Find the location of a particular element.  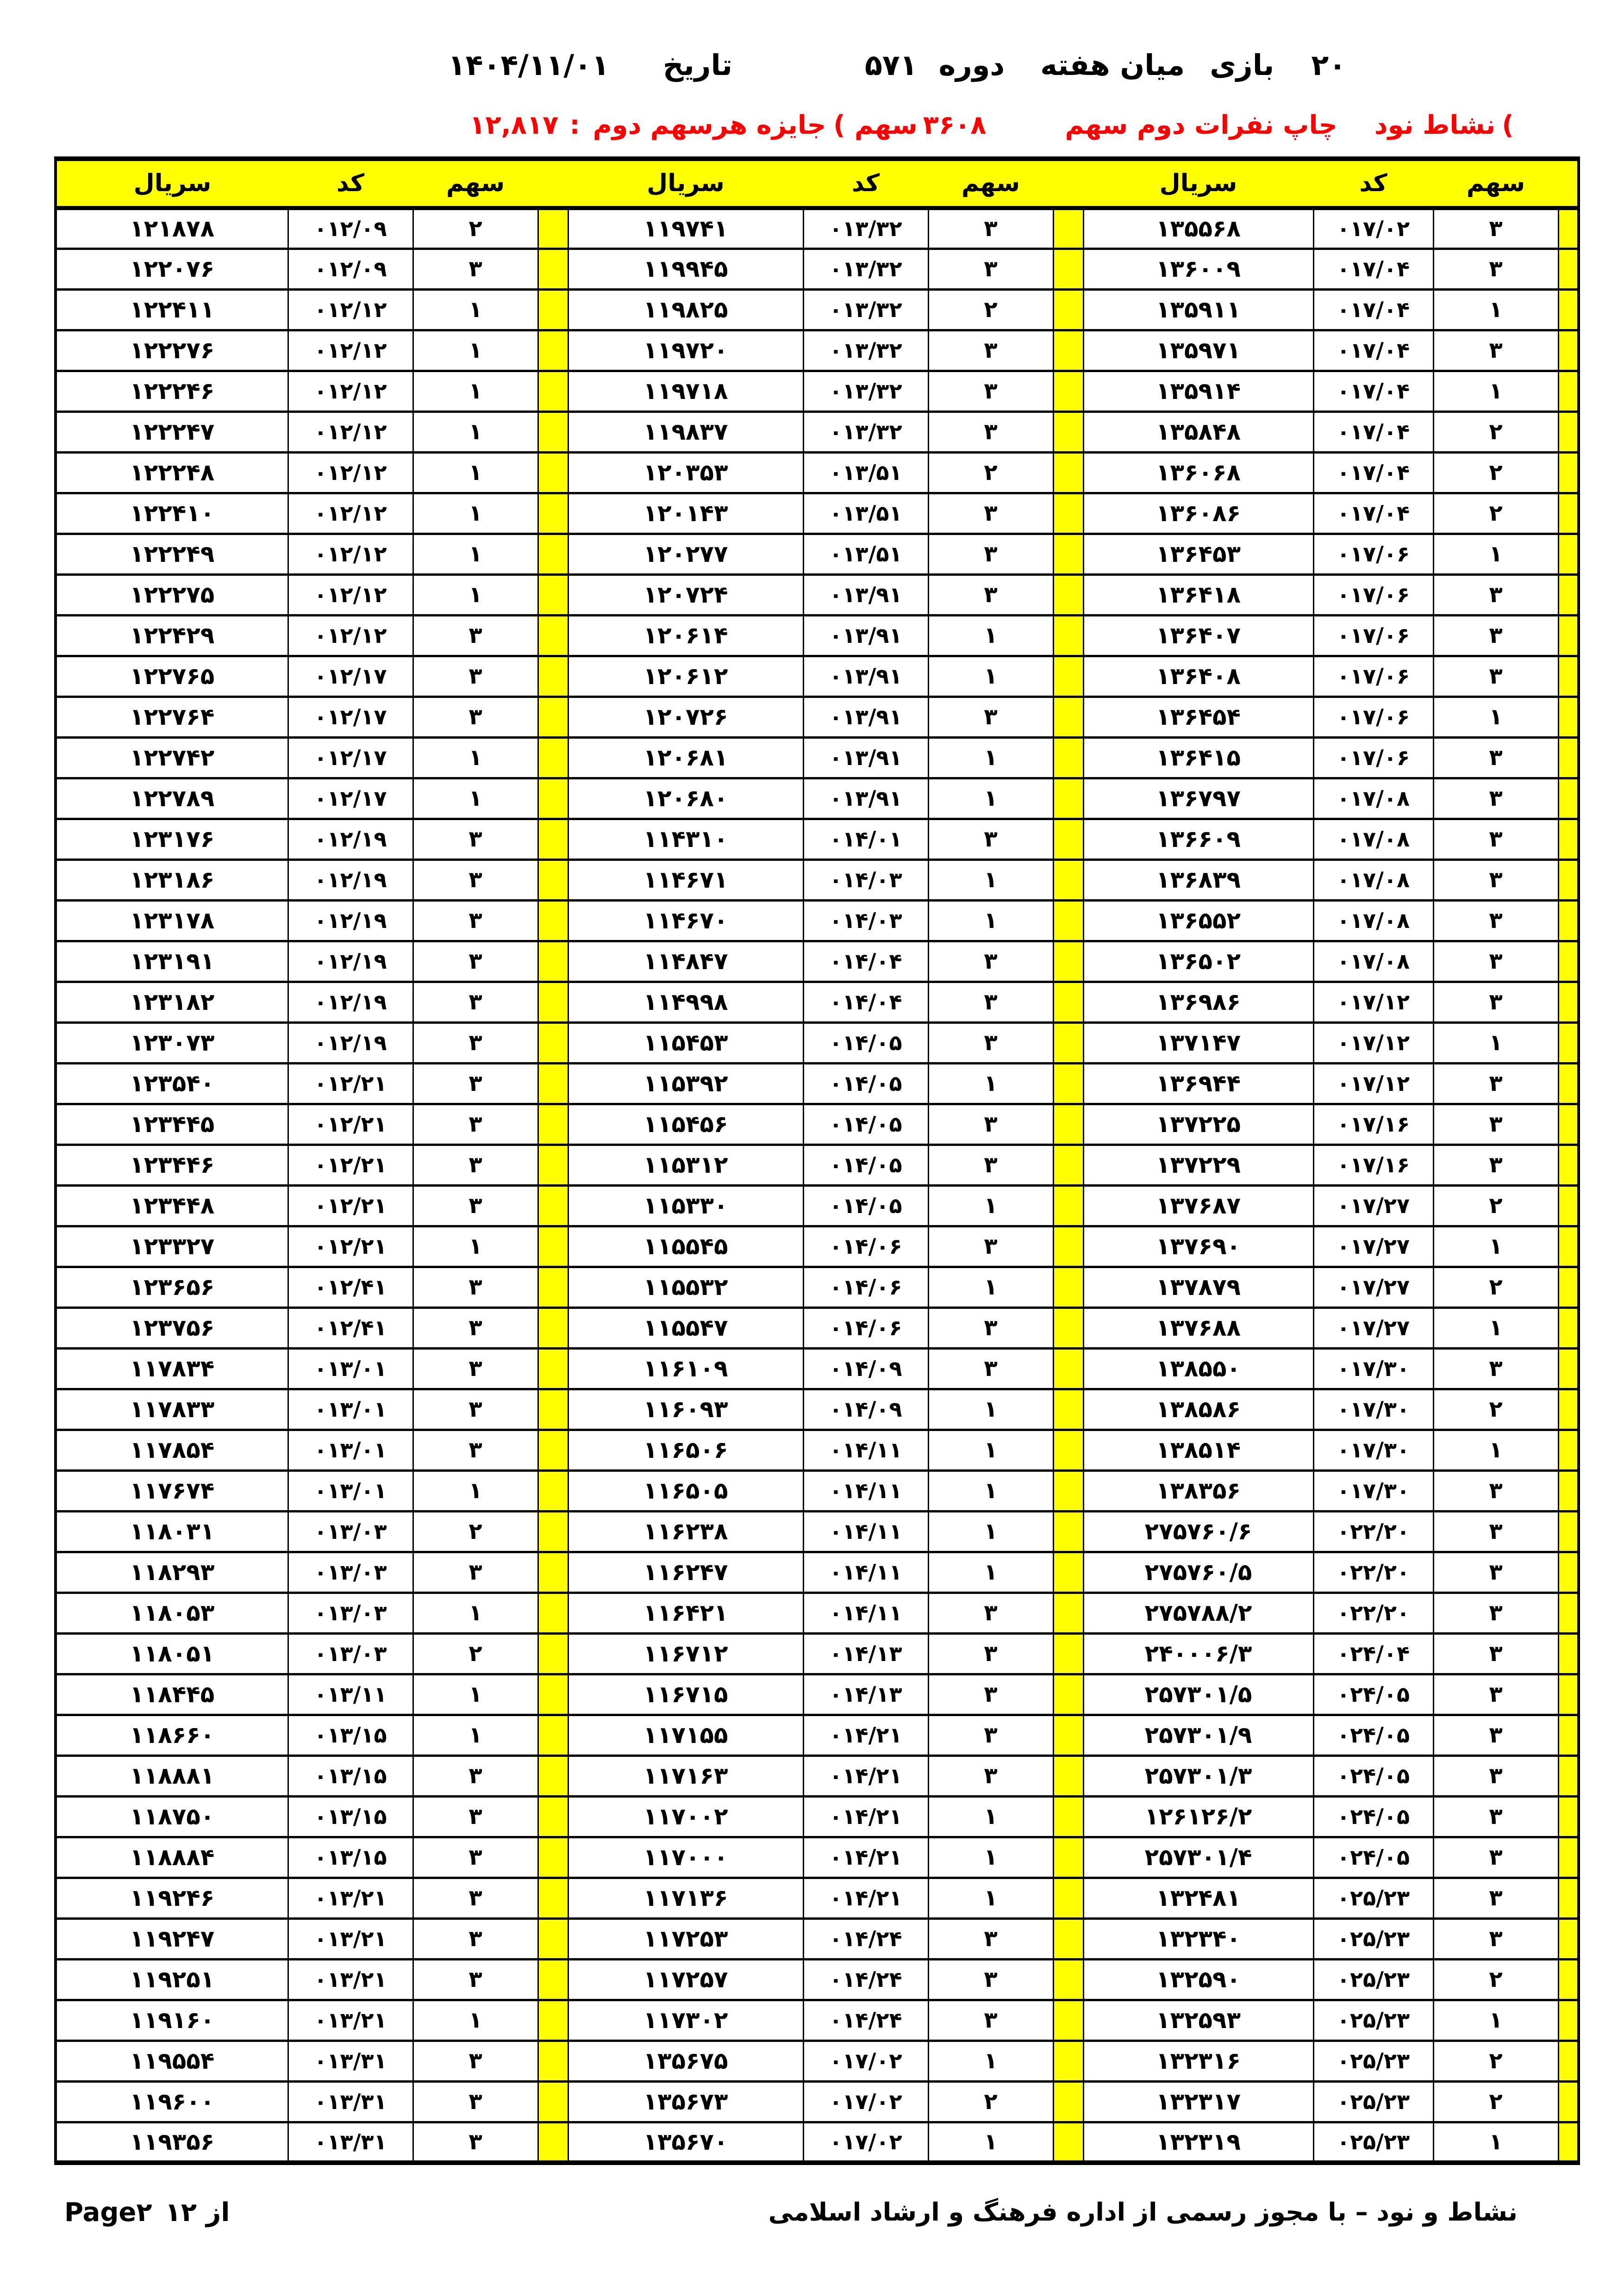

col-header-code-left: كد is located at coordinates (350, 184).